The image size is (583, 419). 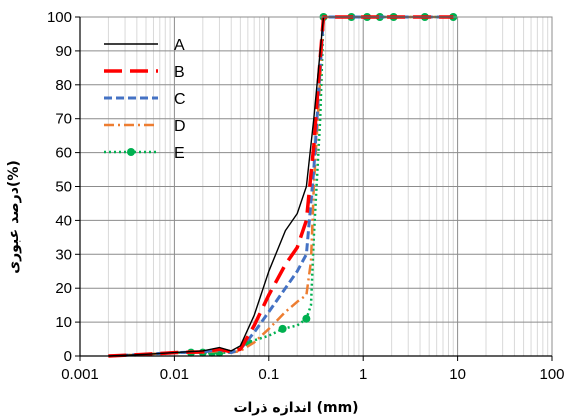 I want to click on x-tick-label: 1, so click(x=363, y=374).